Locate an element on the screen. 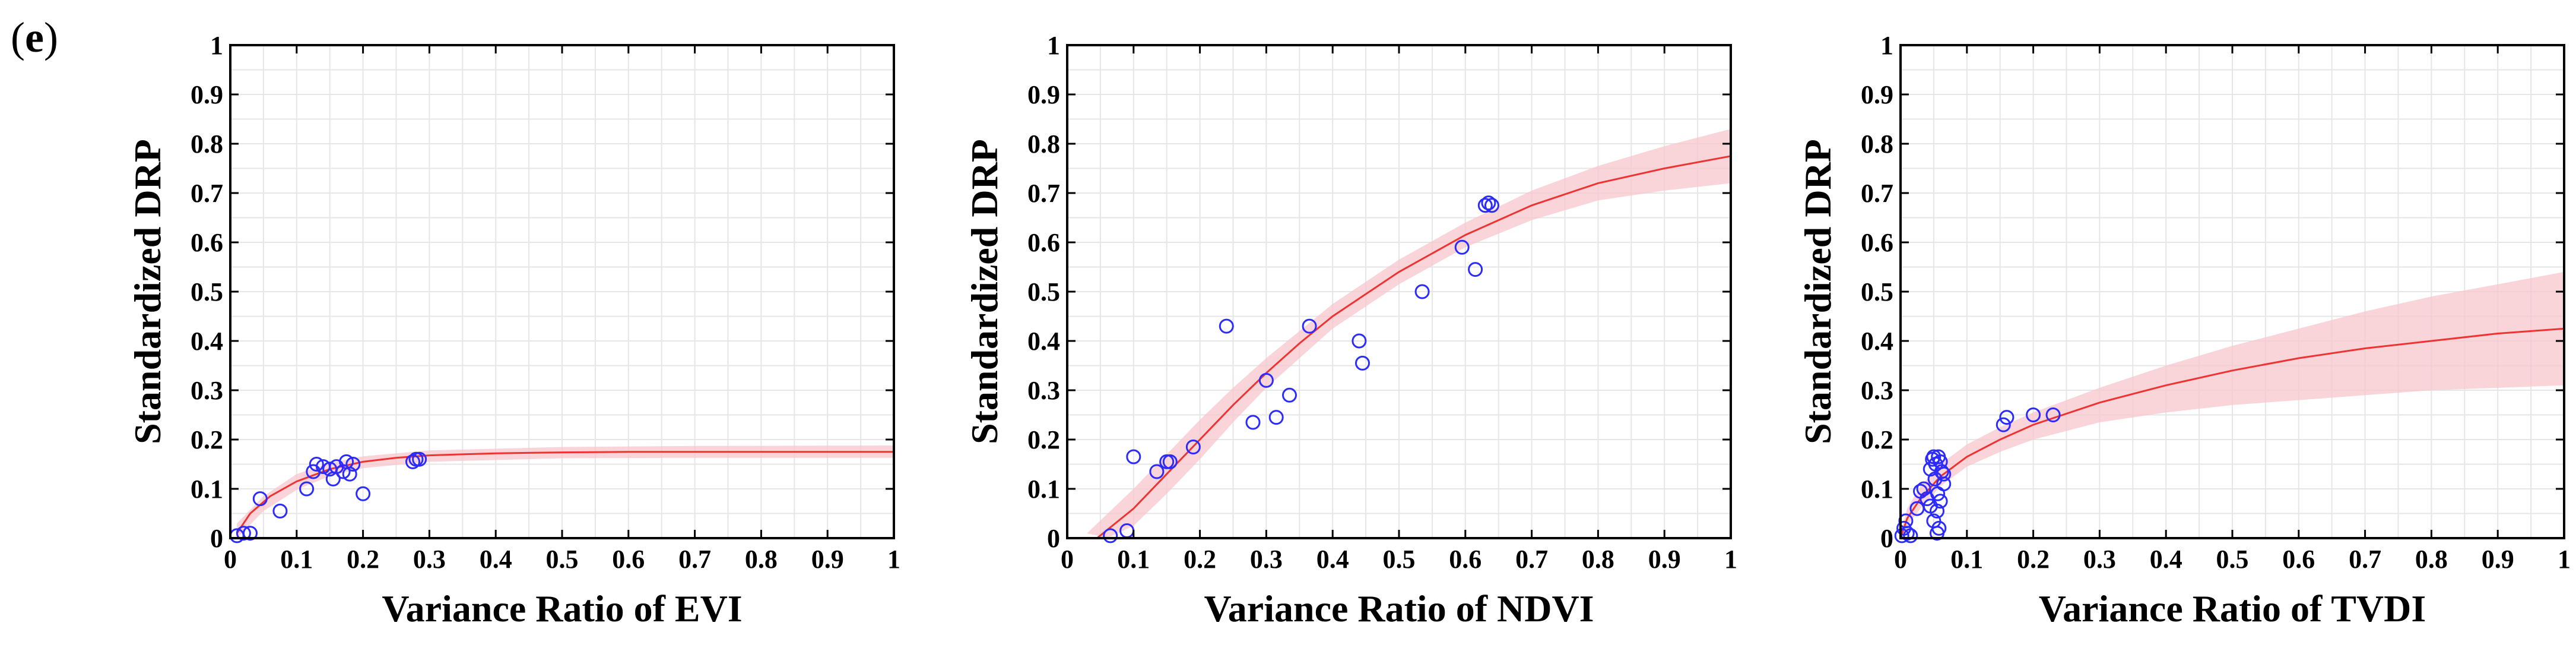  confidence-band is located at coordinates (565, 491).